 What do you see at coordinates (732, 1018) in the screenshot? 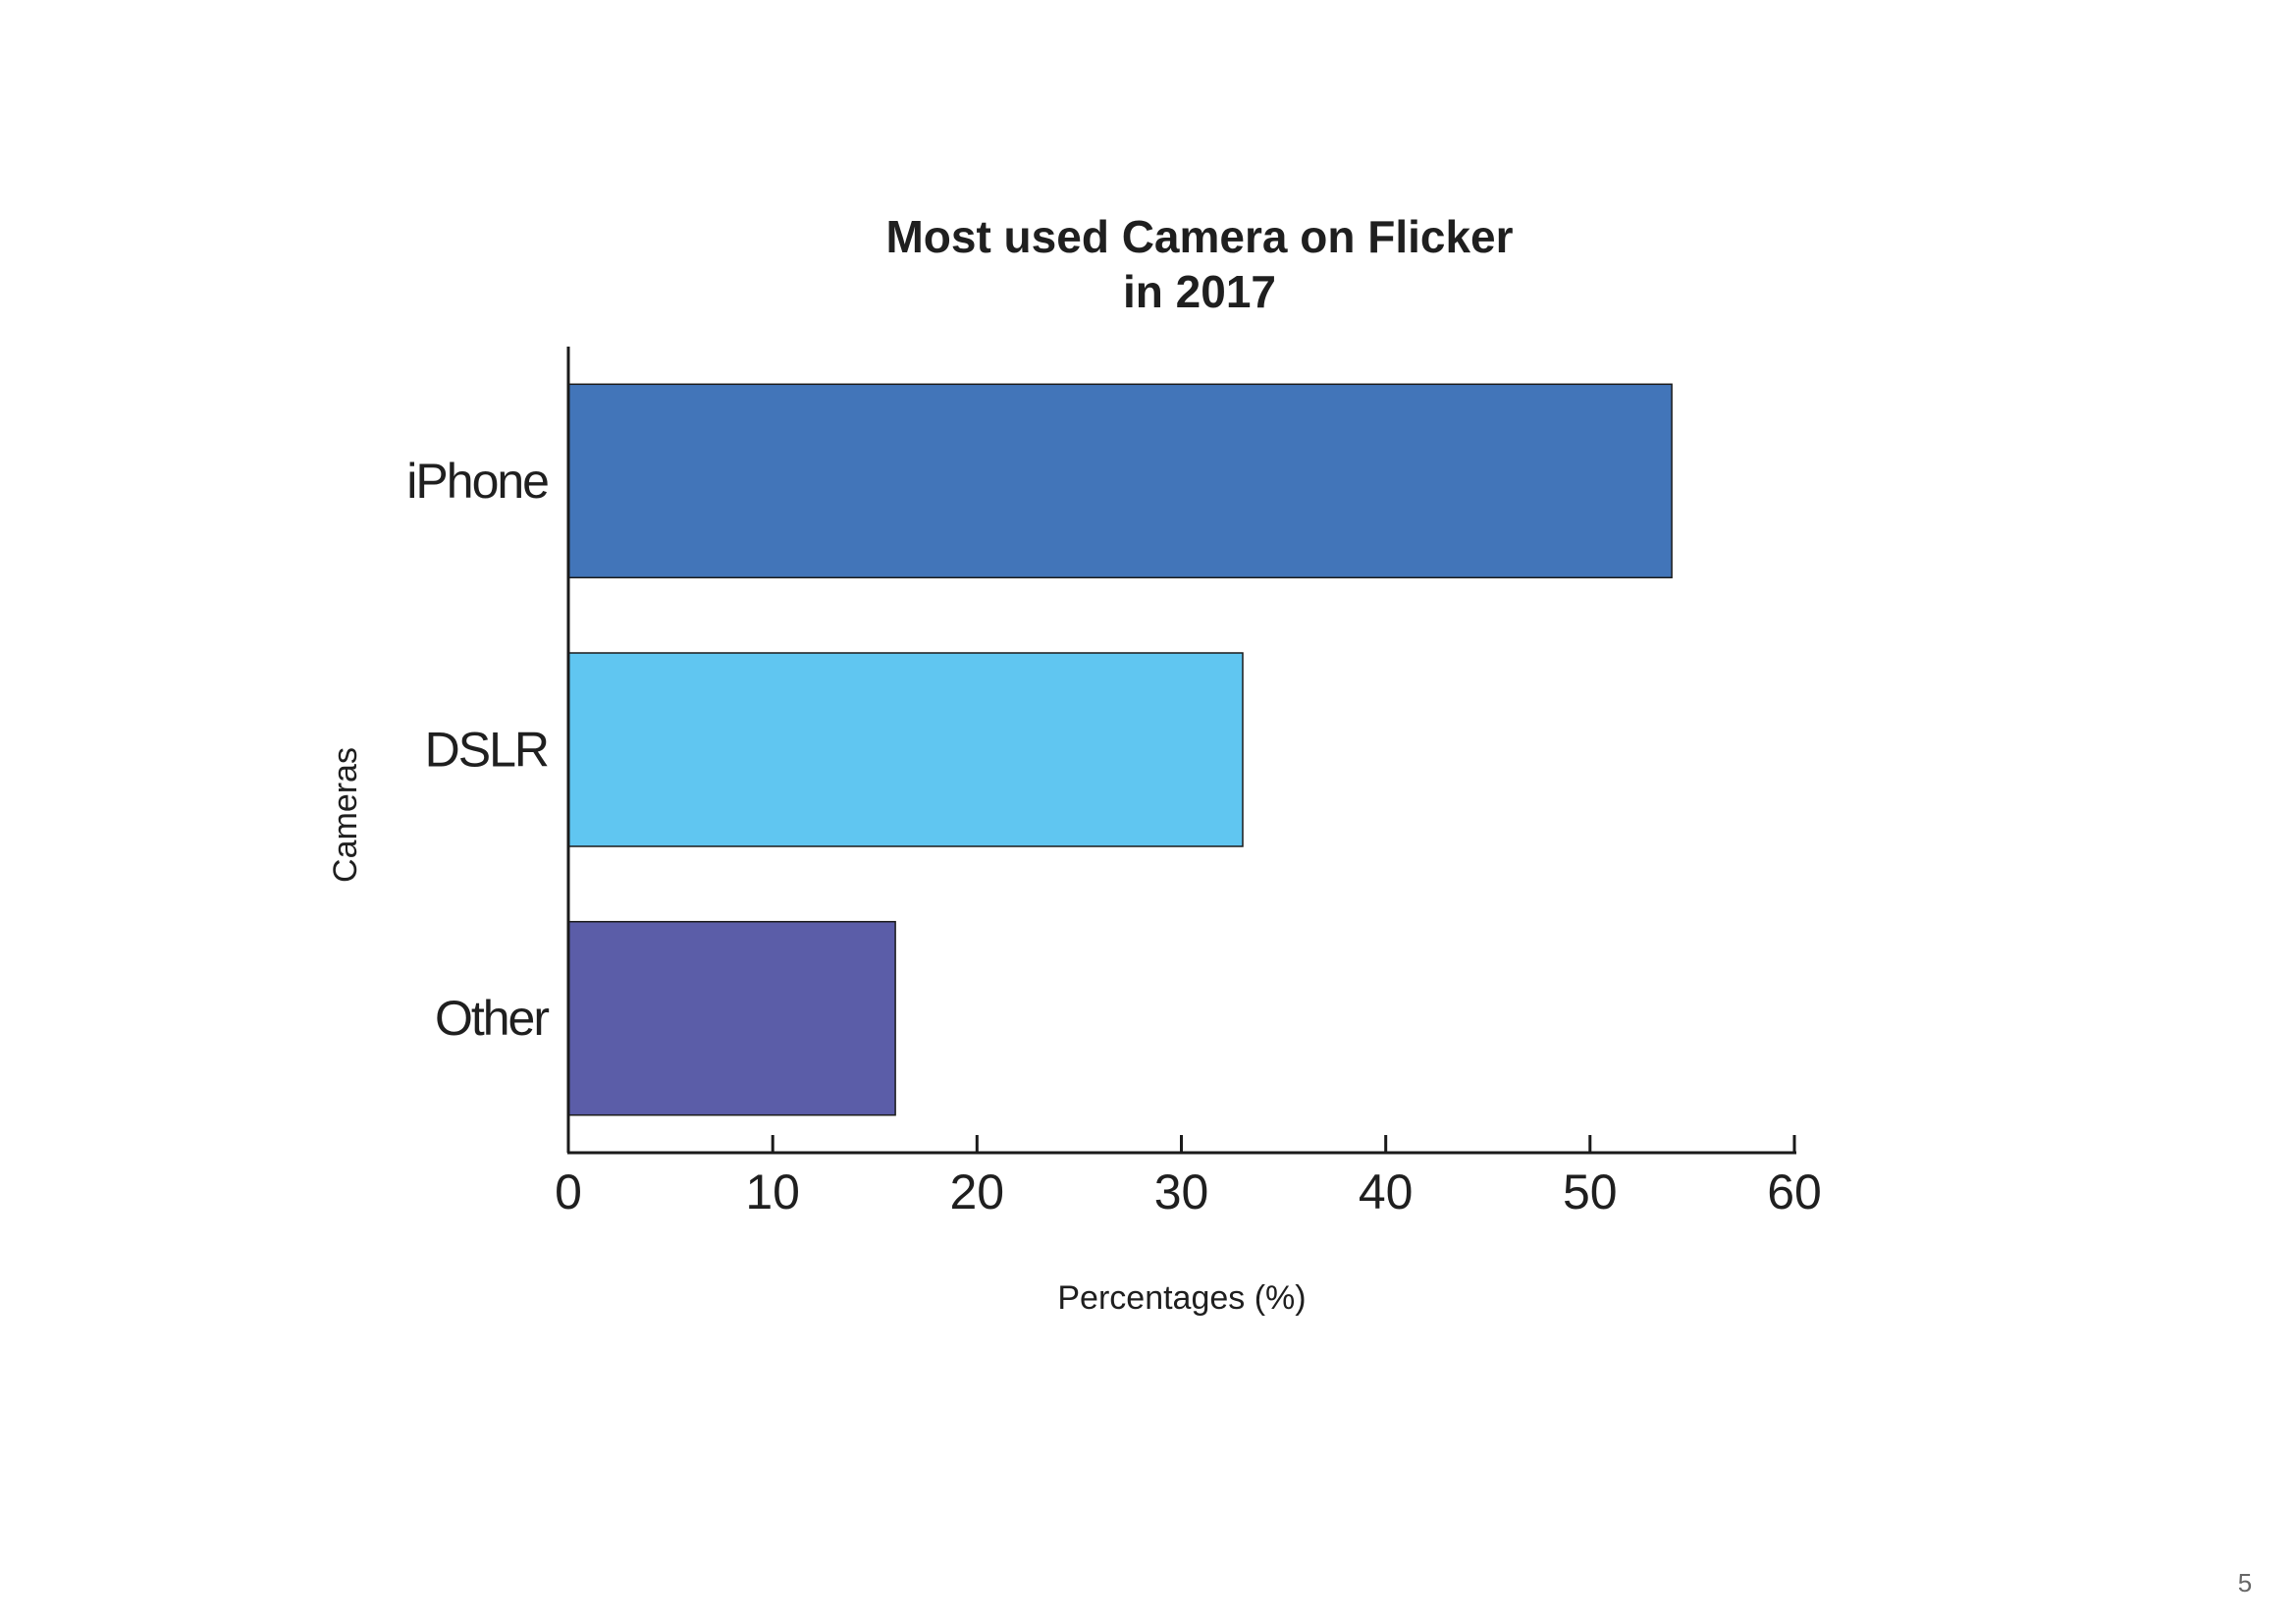
I see `bar-other` at bounding box center [732, 1018].